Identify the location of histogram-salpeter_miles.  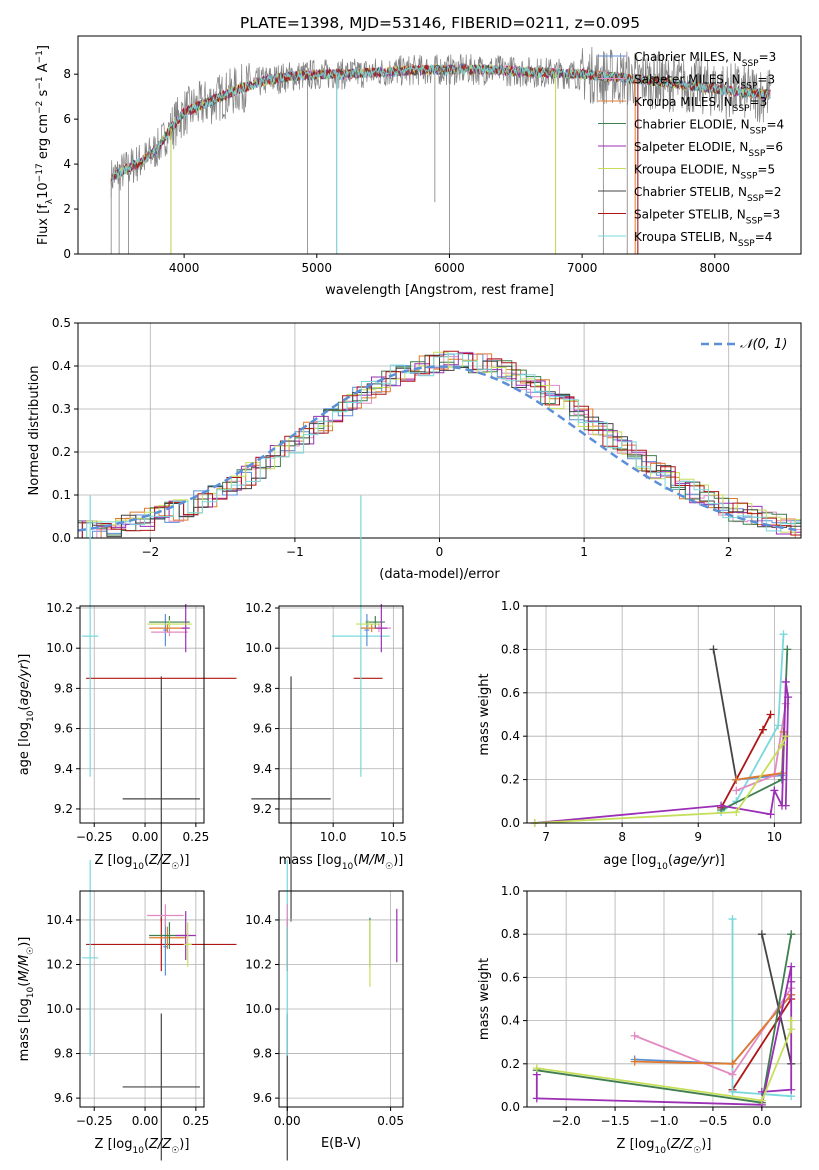
(439, 444).